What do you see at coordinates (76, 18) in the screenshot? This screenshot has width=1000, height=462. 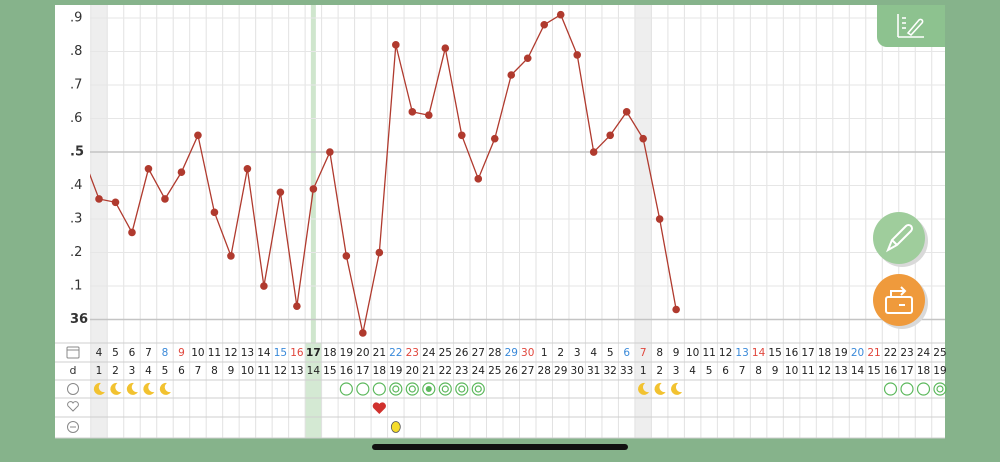 I see `y-tick-label: .9` at bounding box center [76, 18].